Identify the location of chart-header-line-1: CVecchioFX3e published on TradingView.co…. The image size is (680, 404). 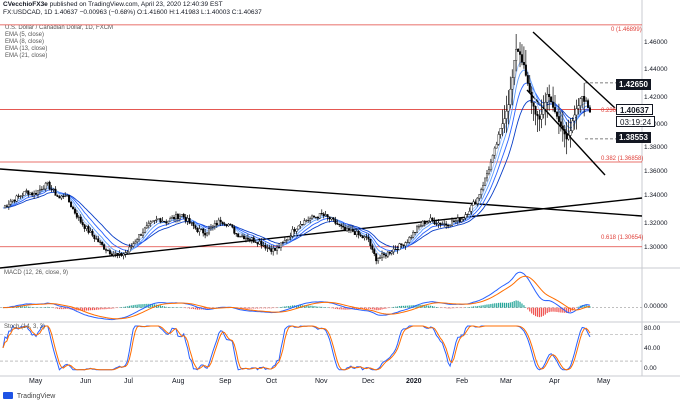
(113, 5).